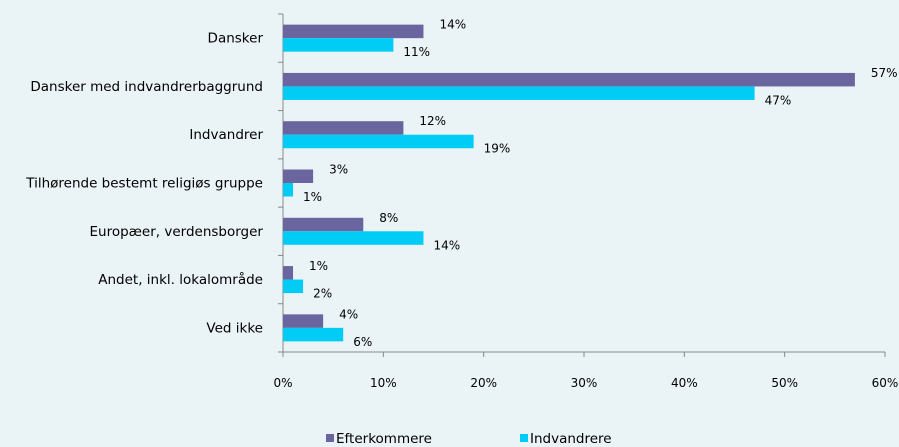 The width and height of the screenshot is (899, 447). What do you see at coordinates (383, 383) in the screenshot?
I see `value-tick-label: 10%` at bounding box center [383, 383].